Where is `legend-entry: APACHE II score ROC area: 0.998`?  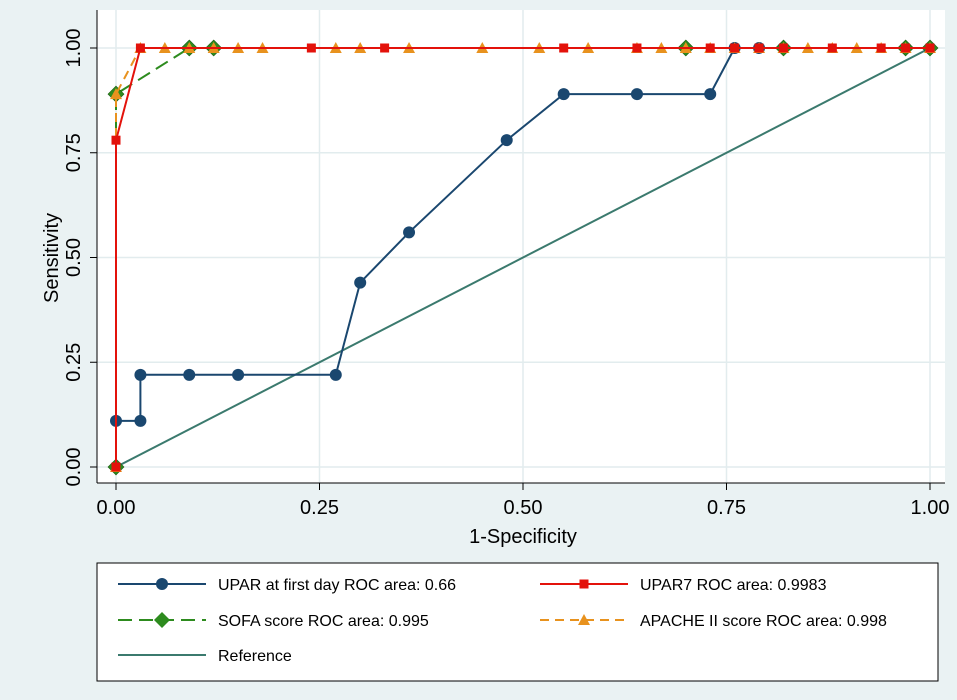 legend-entry: APACHE II score ROC area: 0.998 is located at coordinates (713, 621).